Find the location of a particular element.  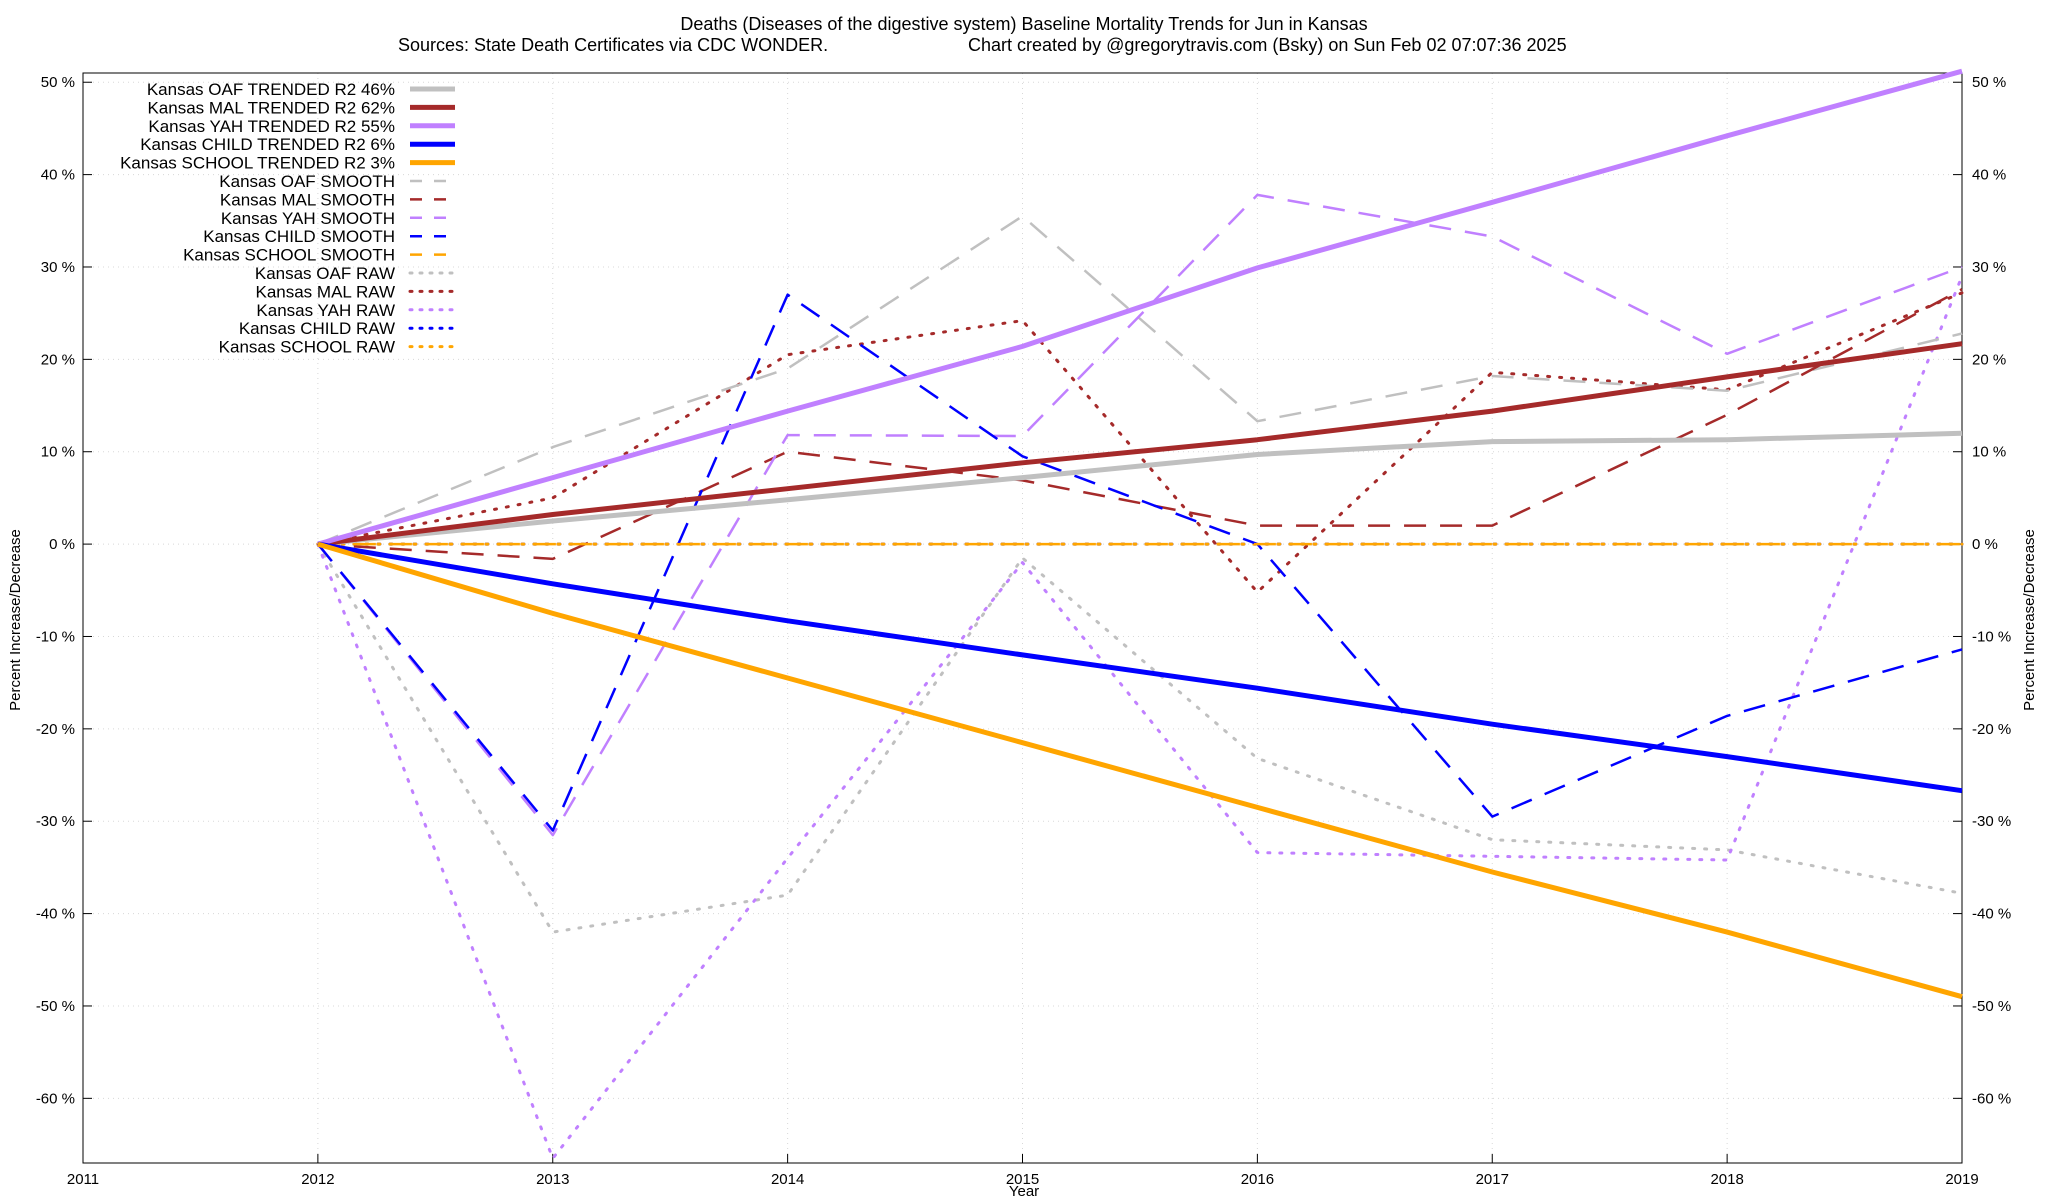

y-tick-label-right: -50 % is located at coordinates (1991, 1006).